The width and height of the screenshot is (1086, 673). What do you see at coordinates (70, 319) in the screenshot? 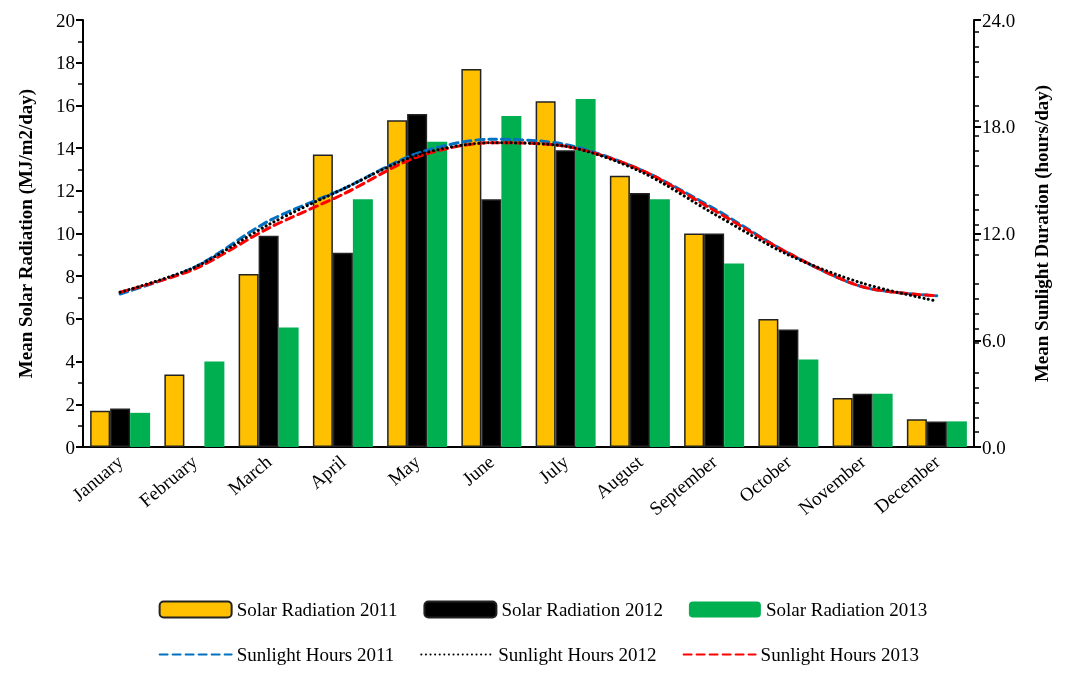
I see `y-tick-label: 6` at bounding box center [70, 319].